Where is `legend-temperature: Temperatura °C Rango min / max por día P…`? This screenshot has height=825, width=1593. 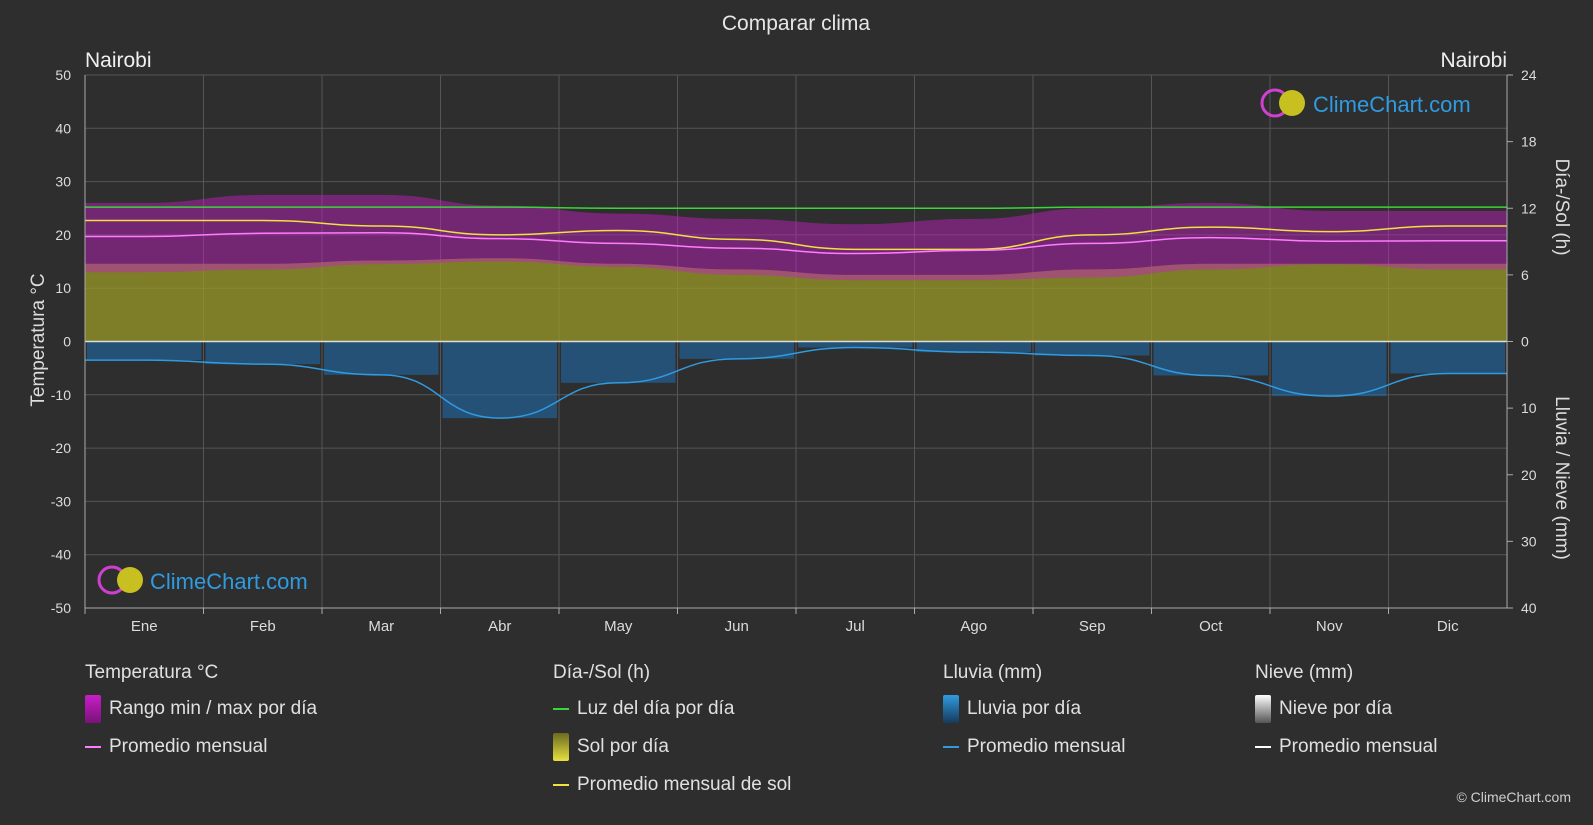 legend-temperature: Temperatura °C Rango min / max por día P… is located at coordinates (201, 714).